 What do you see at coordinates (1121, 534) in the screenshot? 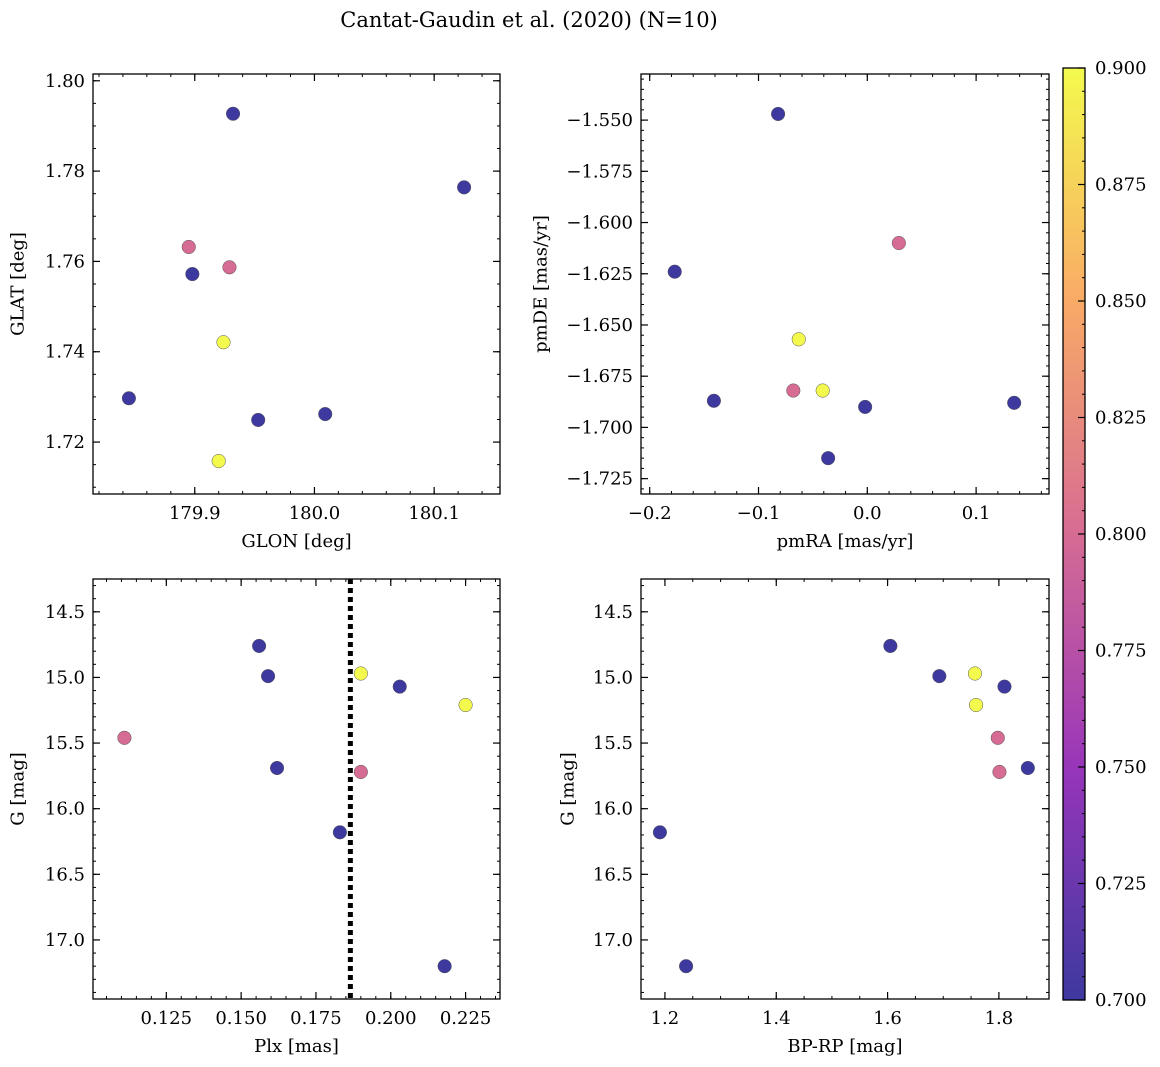
I see `colorbar-tick-label: 0.800` at bounding box center [1121, 534].